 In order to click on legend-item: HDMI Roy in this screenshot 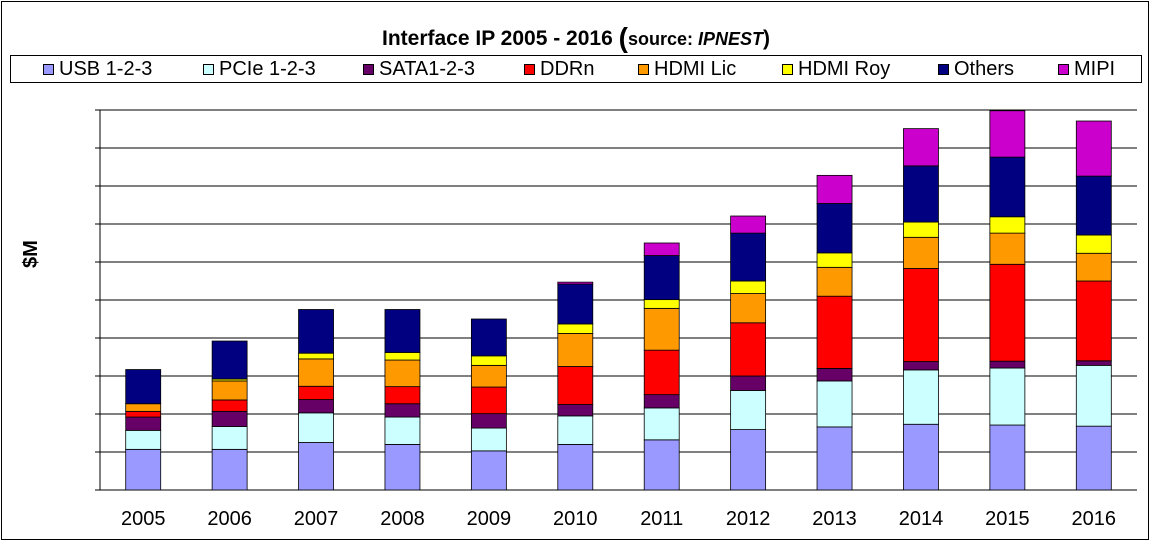, I will do `click(836, 69)`.